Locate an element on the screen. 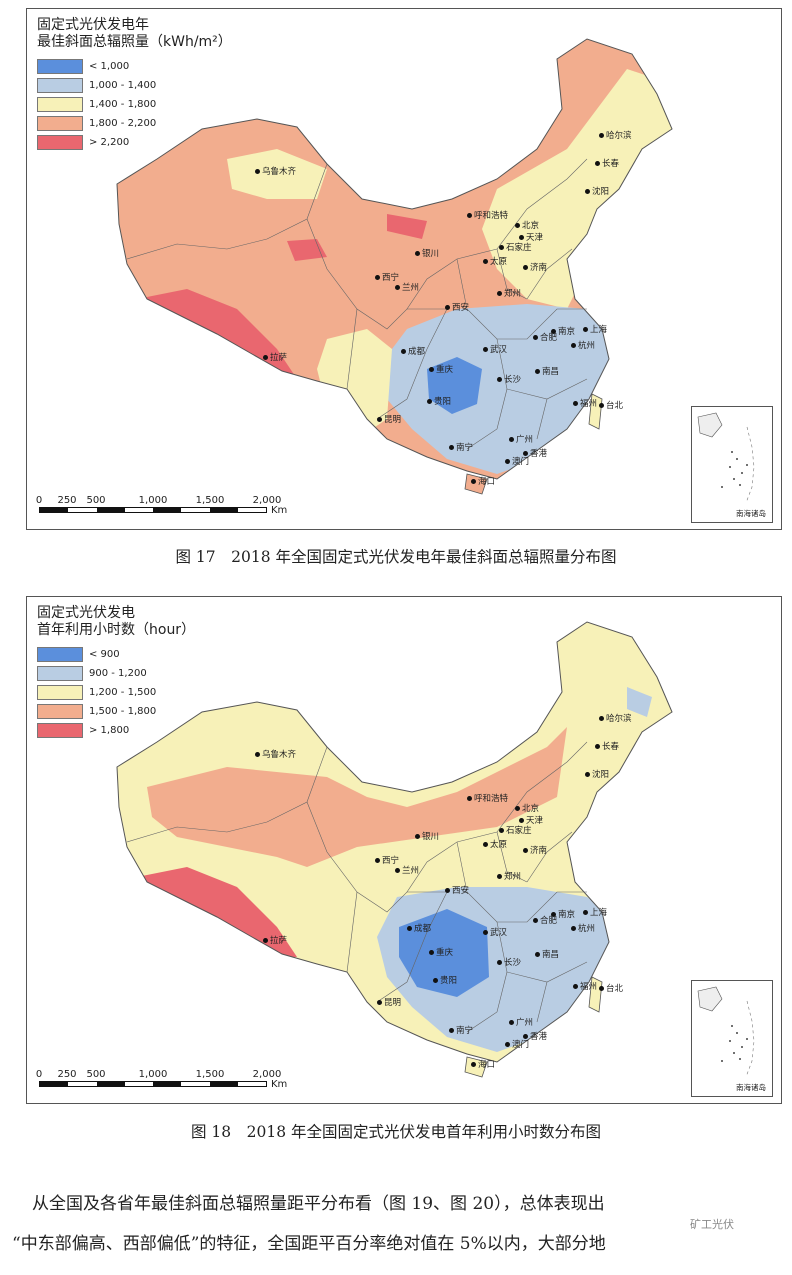  city-label: 广州 is located at coordinates (521, 1022).